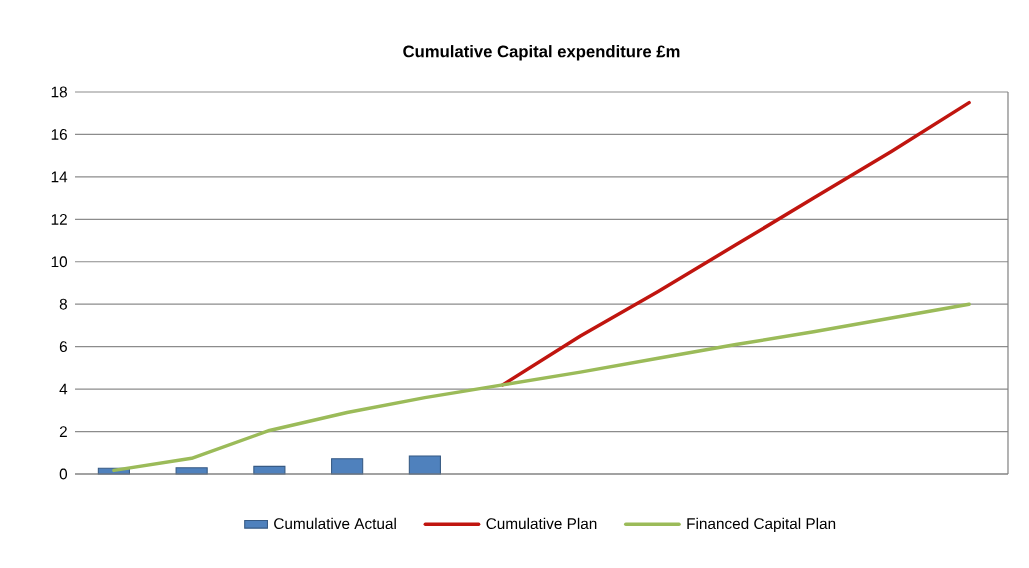  What do you see at coordinates (59, 219) in the screenshot?
I see `y-tick-label: 12` at bounding box center [59, 219].